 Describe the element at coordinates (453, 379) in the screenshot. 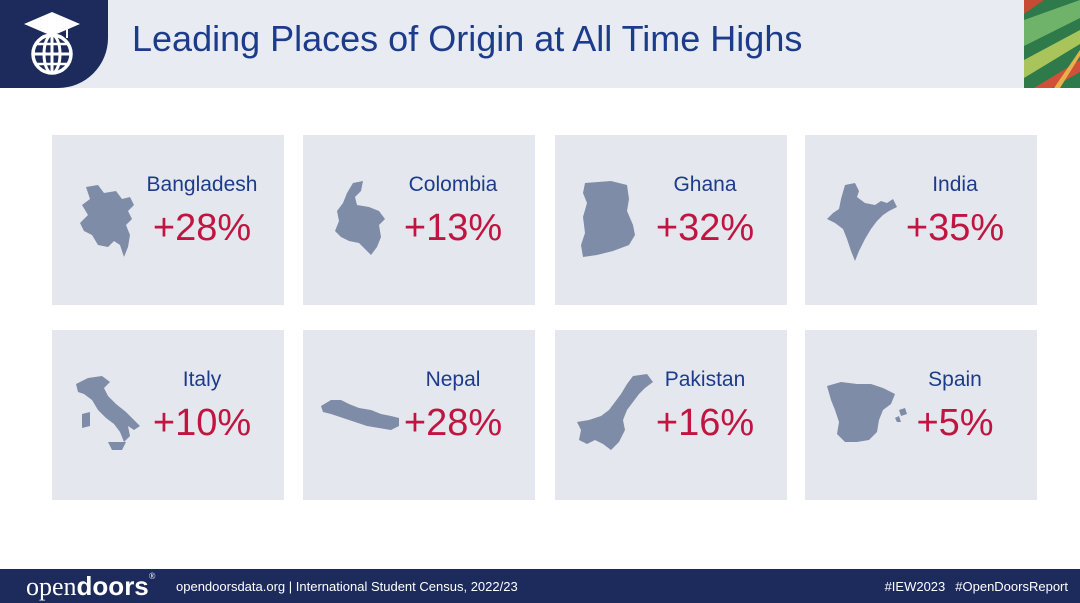

I see `country-name: Nepal` at that location.